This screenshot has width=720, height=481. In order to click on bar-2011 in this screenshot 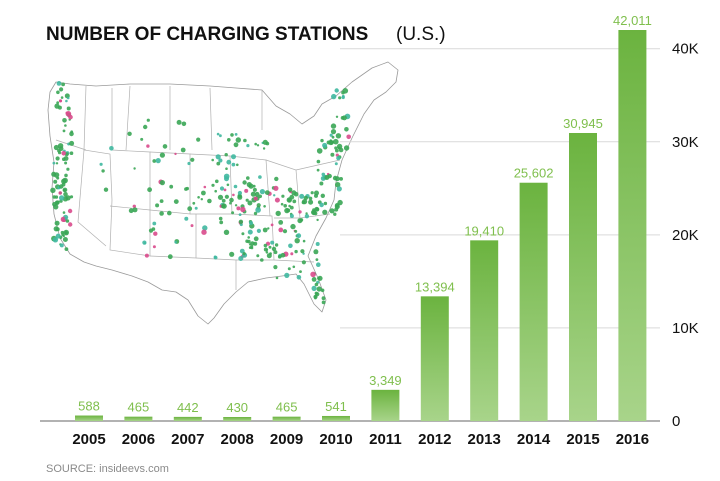, I will do `click(385, 405)`.